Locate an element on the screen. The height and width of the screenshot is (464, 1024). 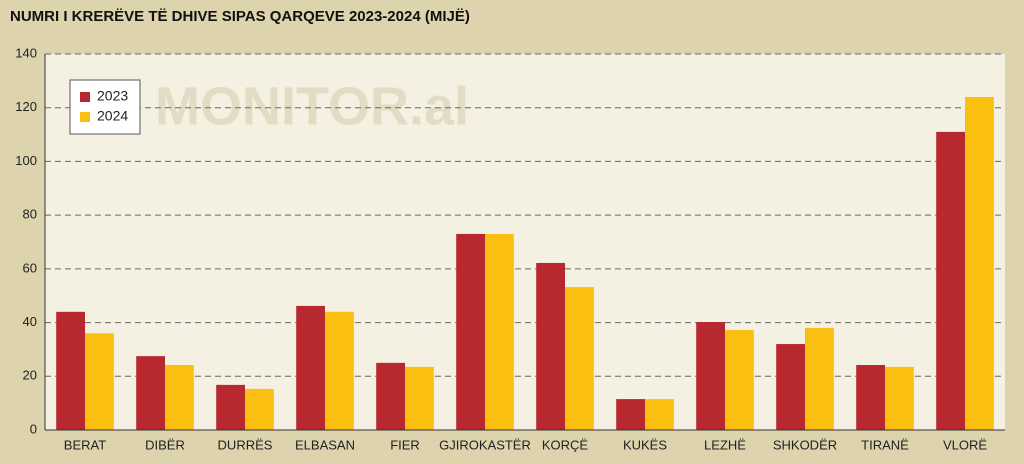
x-tick-label: ELBASAN is located at coordinates (325, 444).